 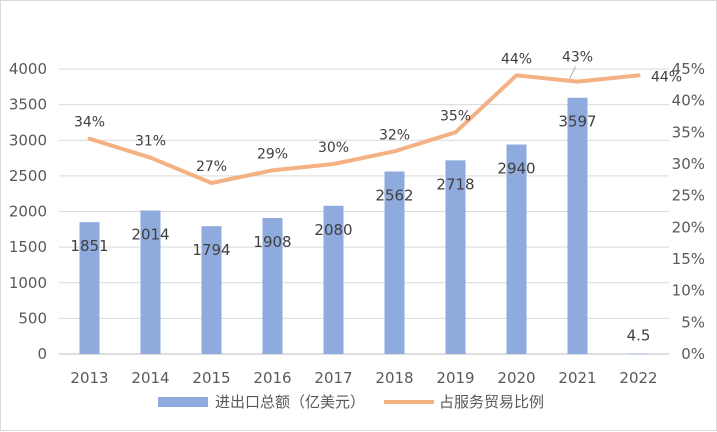 I want to click on x-tick-label: 2019, so click(x=455, y=378).